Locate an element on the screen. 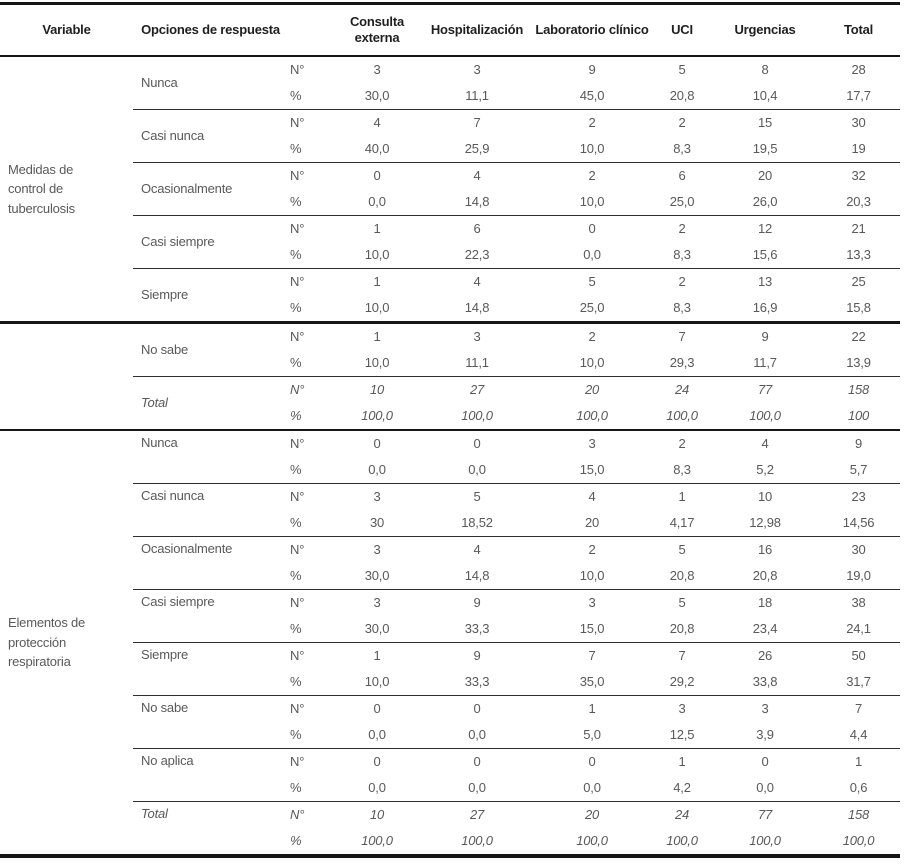 The image size is (912, 865). value-cell: 11,1 is located at coordinates (477, 96).